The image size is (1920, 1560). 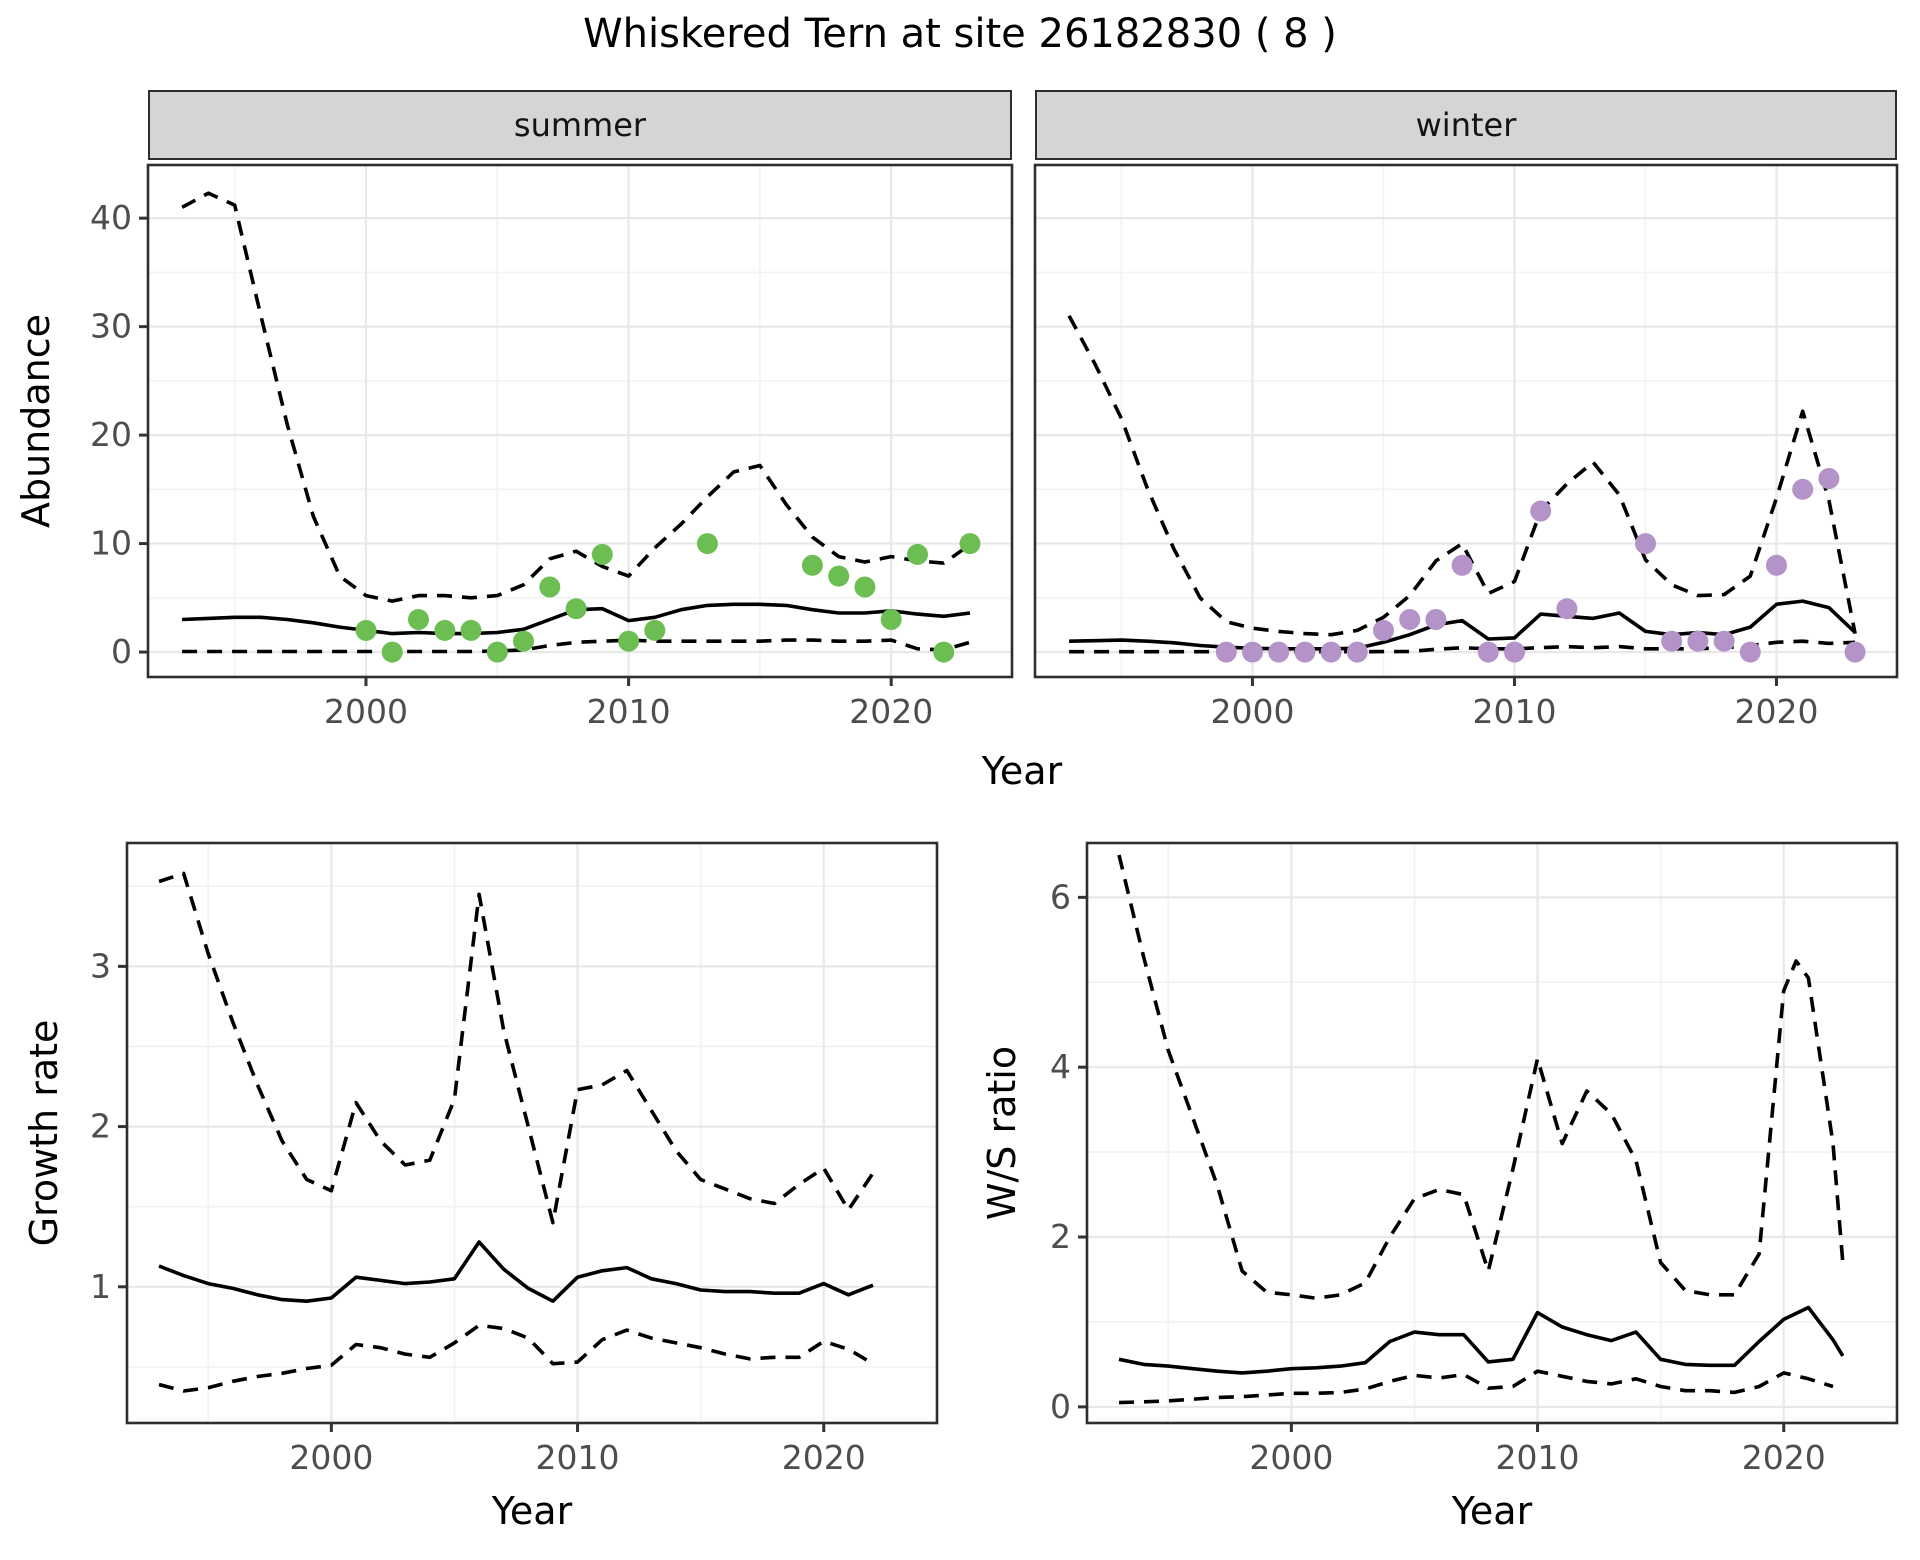 I want to click on facet-strip-winter: winter, so click(x=1466, y=125).